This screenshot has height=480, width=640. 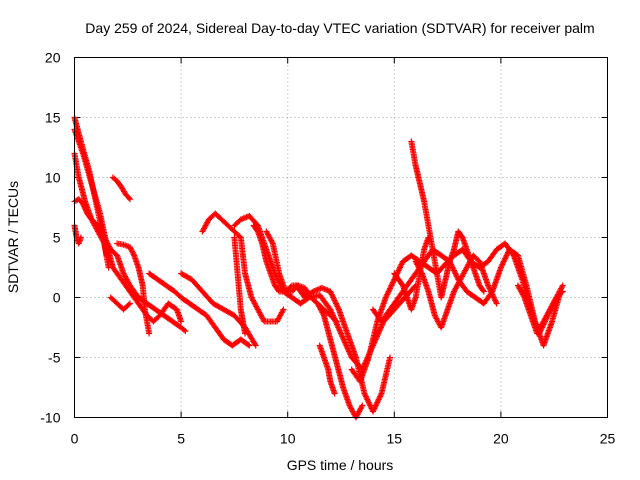 I want to click on y-tick-label: -10, so click(x=50, y=418).